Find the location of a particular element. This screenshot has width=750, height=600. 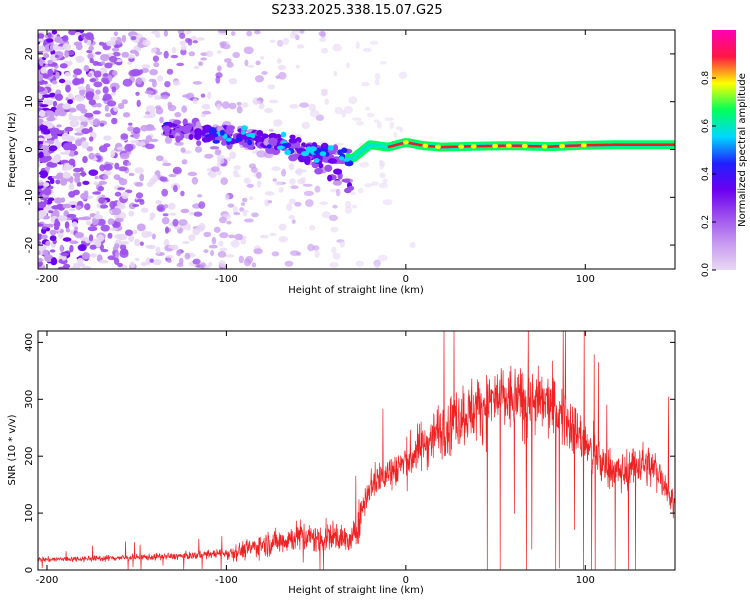

chart-title: S233.2025.338.15.07.G25 is located at coordinates (356, 10).